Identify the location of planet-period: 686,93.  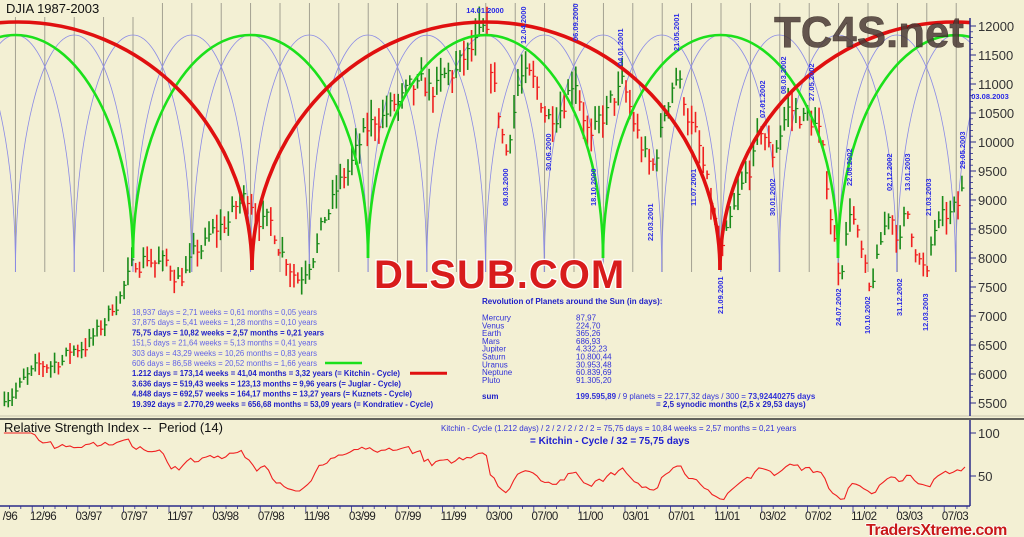
(588, 341).